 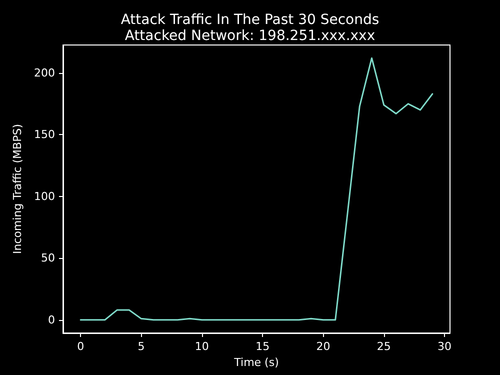 What do you see at coordinates (256, 362) in the screenshot?
I see `x-axis-title: Time (s)` at bounding box center [256, 362].